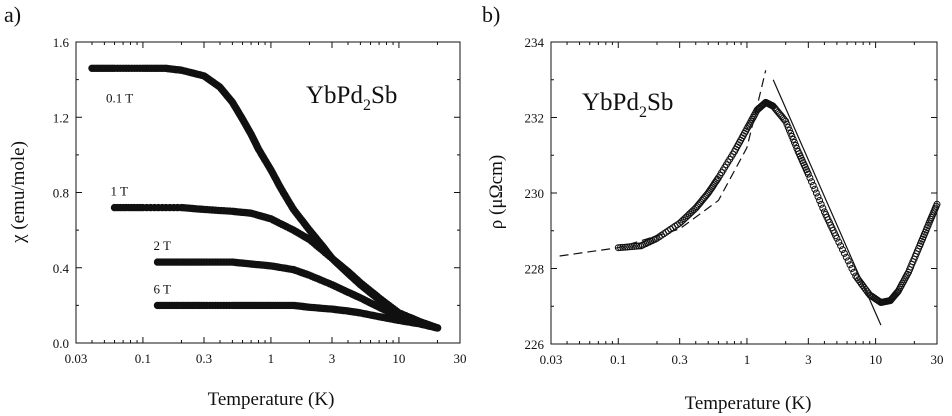 The image size is (952, 416). What do you see at coordinates (660, 102) in the screenshot?
I see `panel-b-compound-tail: Sb` at bounding box center [660, 102].